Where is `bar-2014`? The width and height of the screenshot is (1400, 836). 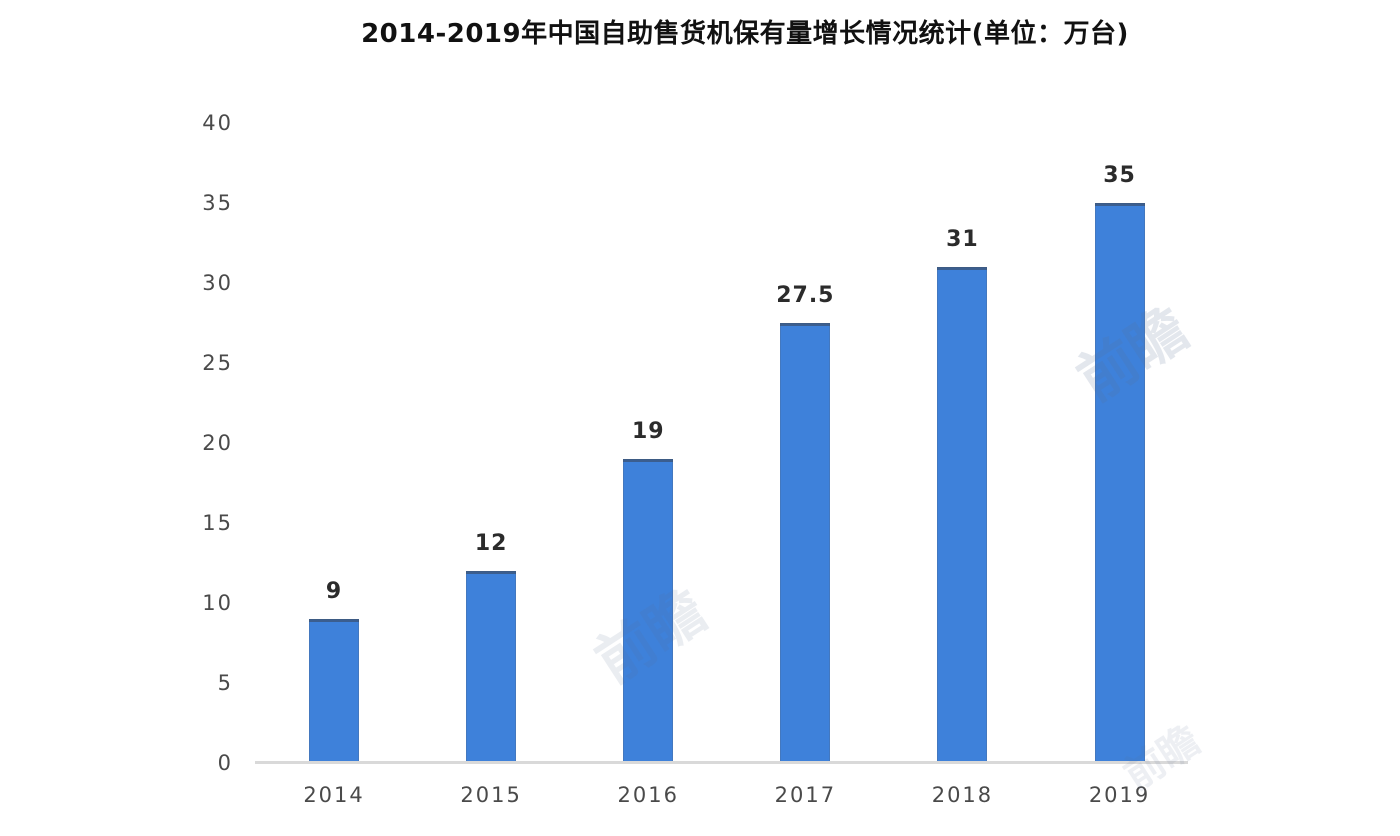 bar-2014 is located at coordinates (334, 691).